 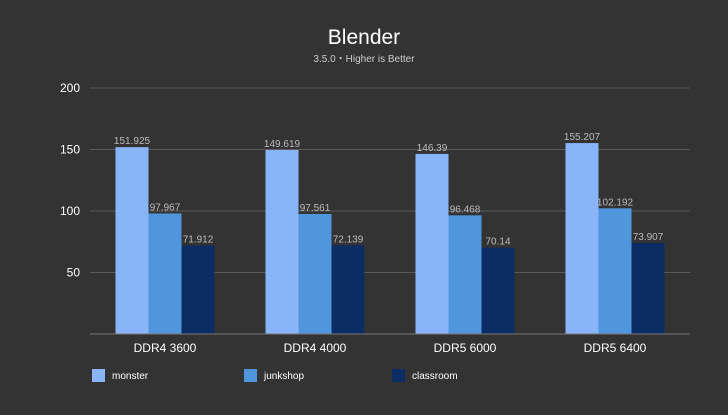 I want to click on chart-subtitle: 3.5.0・Higher is Better, so click(x=364, y=59).